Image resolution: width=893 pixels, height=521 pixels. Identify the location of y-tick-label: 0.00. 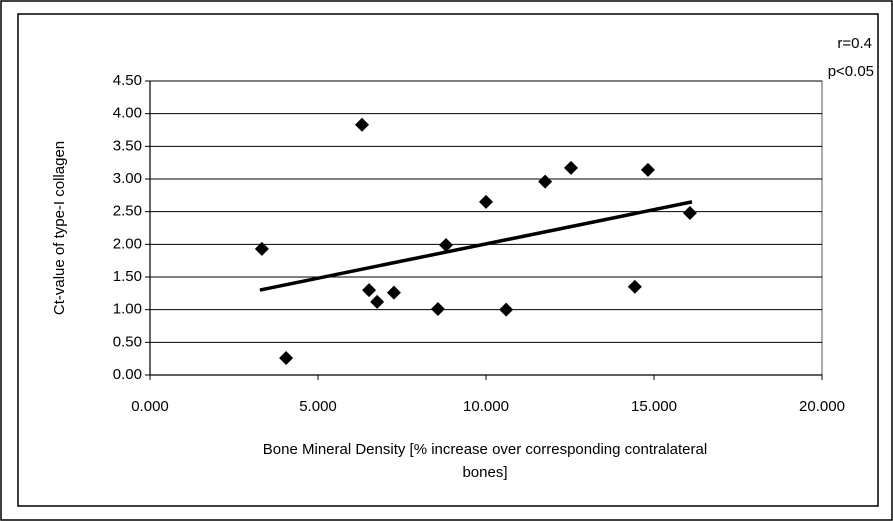
(127, 374).